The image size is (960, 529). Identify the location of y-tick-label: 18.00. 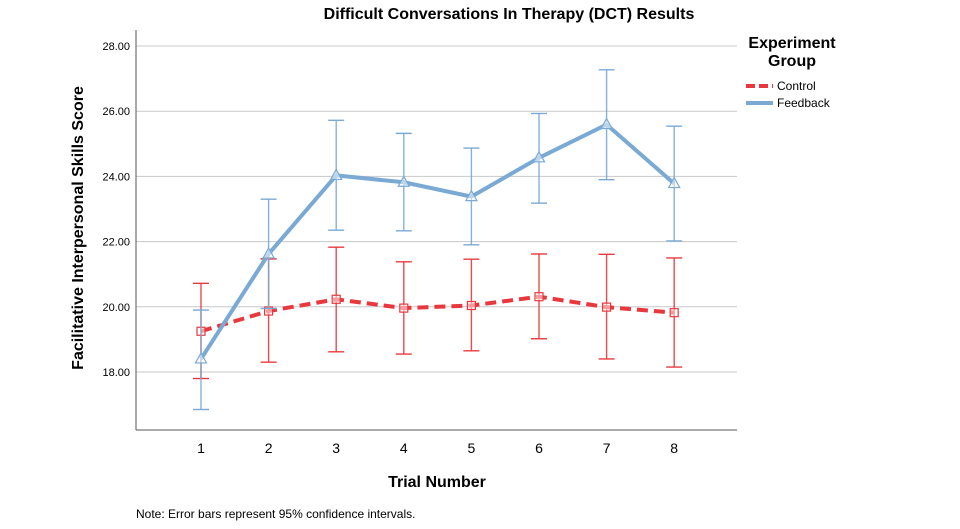
(116, 373).